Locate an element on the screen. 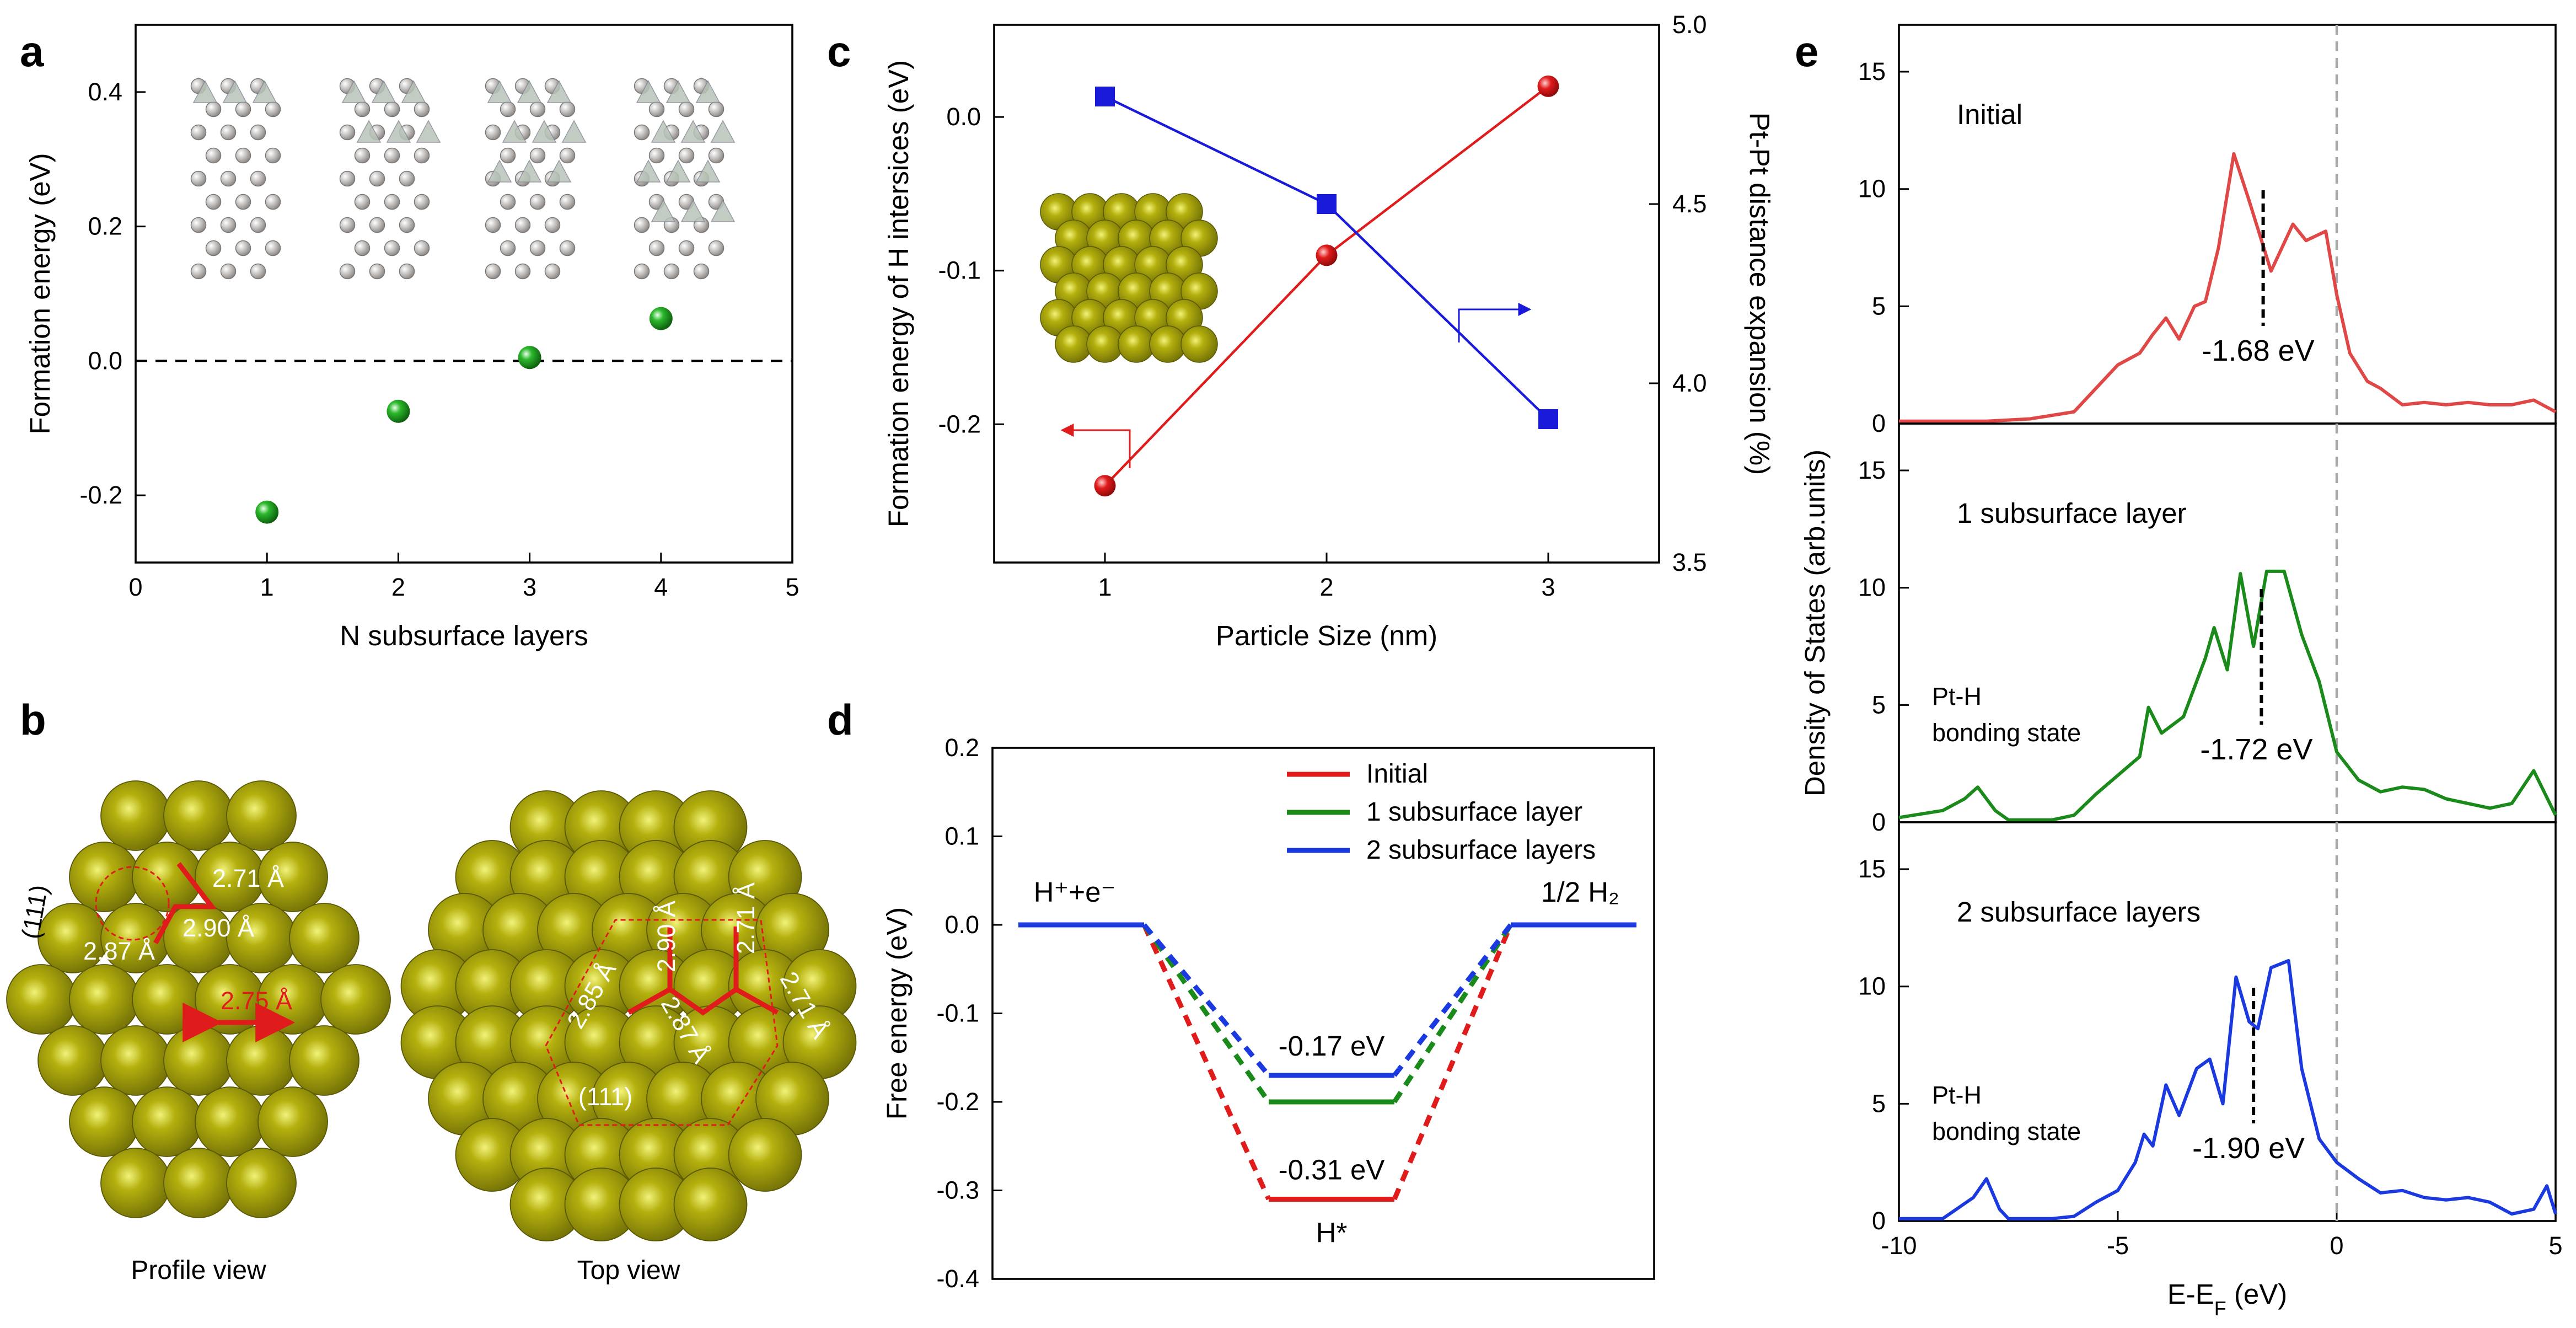  x-axis-label: N subsurface layers is located at coordinates (464, 635).